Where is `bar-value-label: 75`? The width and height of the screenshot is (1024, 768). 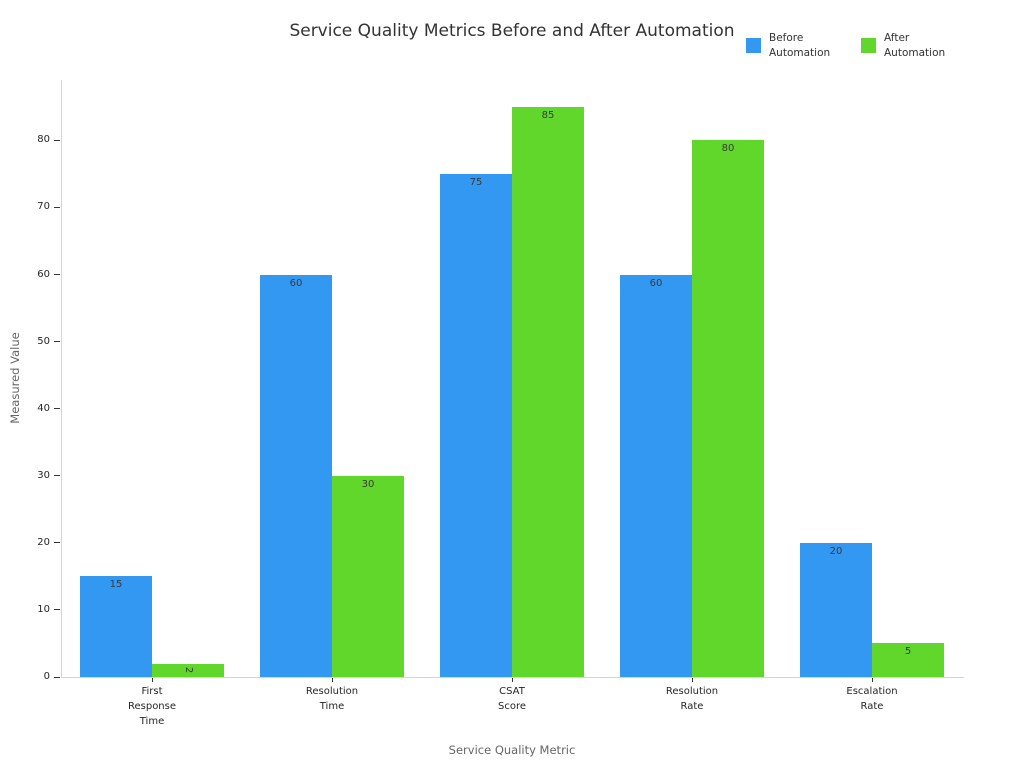 bar-value-label: 75 is located at coordinates (476, 182).